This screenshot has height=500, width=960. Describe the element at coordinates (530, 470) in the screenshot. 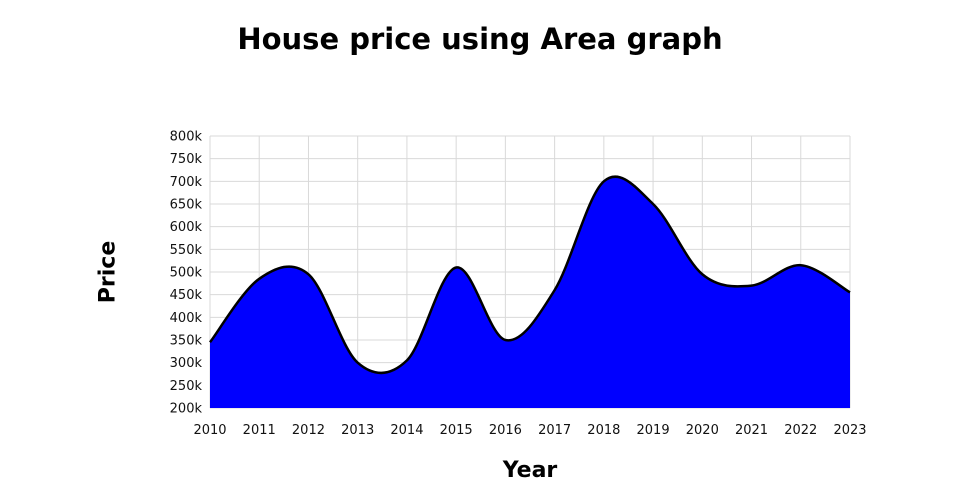

I see `x-axis-label: Year` at that location.